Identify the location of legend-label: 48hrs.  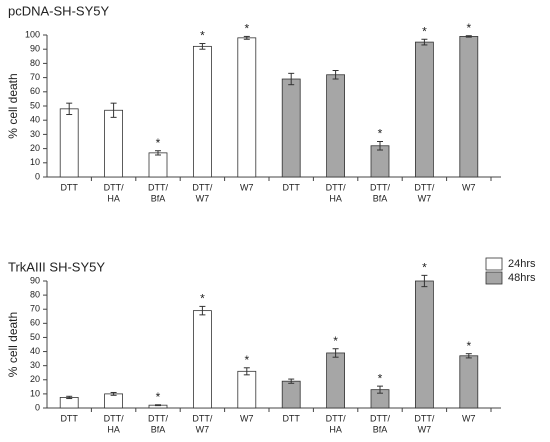
(522, 278).